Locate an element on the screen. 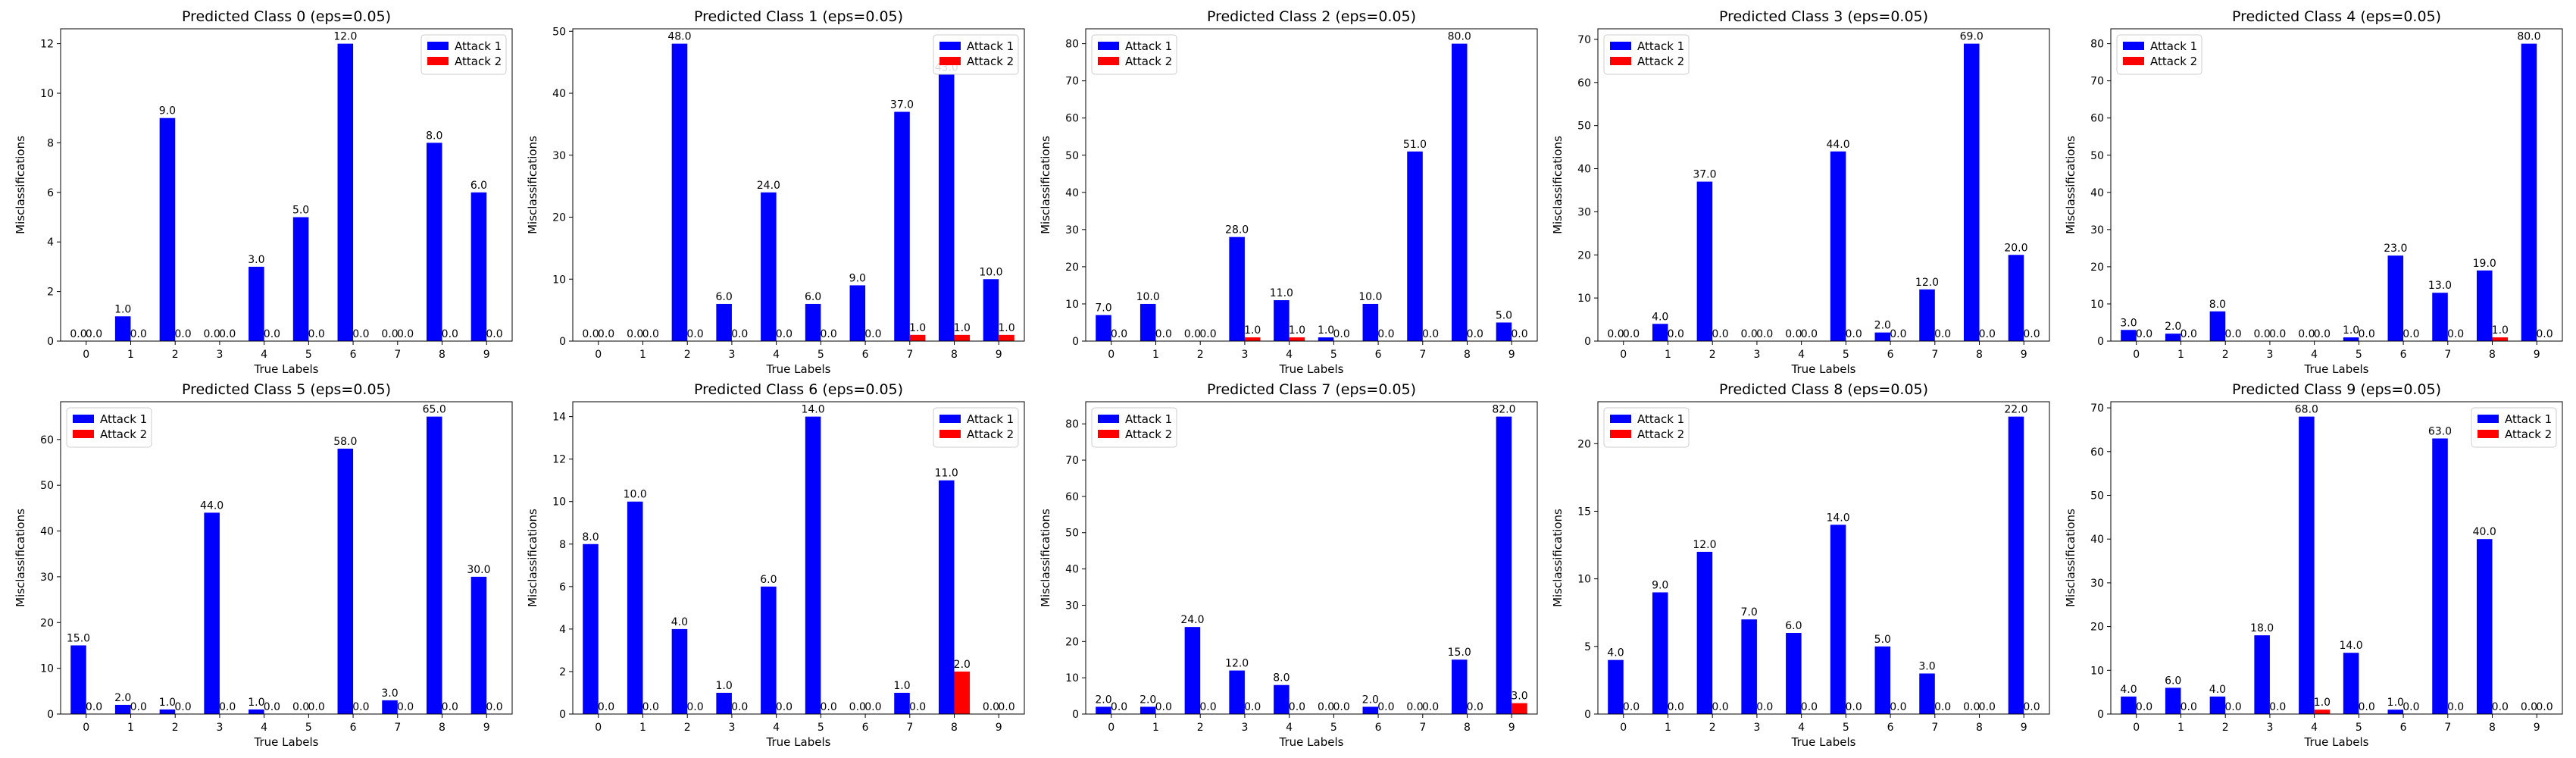 The image size is (2576, 758). data-label: 1.0 is located at coordinates (2322, 703).